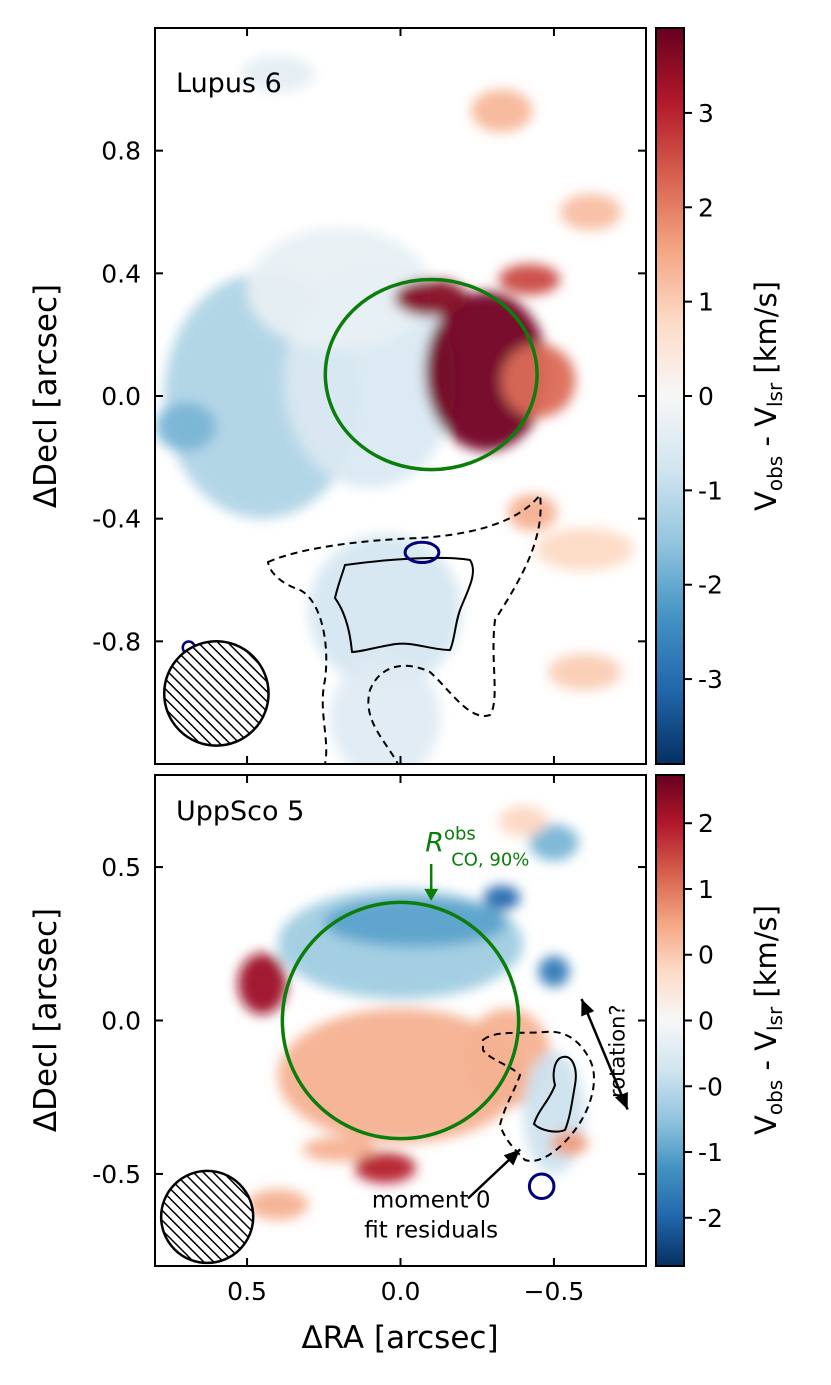 The height and width of the screenshot is (1385, 831). I want to click on x-tick-label: 0.5, so click(247, 1291).